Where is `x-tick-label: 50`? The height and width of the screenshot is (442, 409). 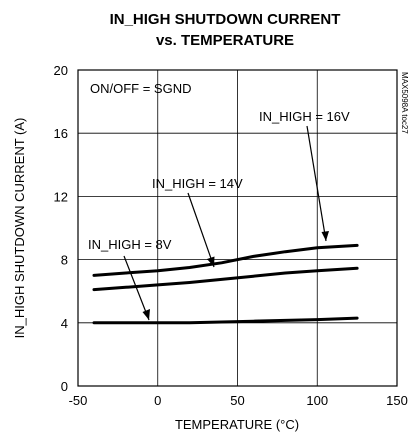 x-tick-label: 50 is located at coordinates (237, 400).